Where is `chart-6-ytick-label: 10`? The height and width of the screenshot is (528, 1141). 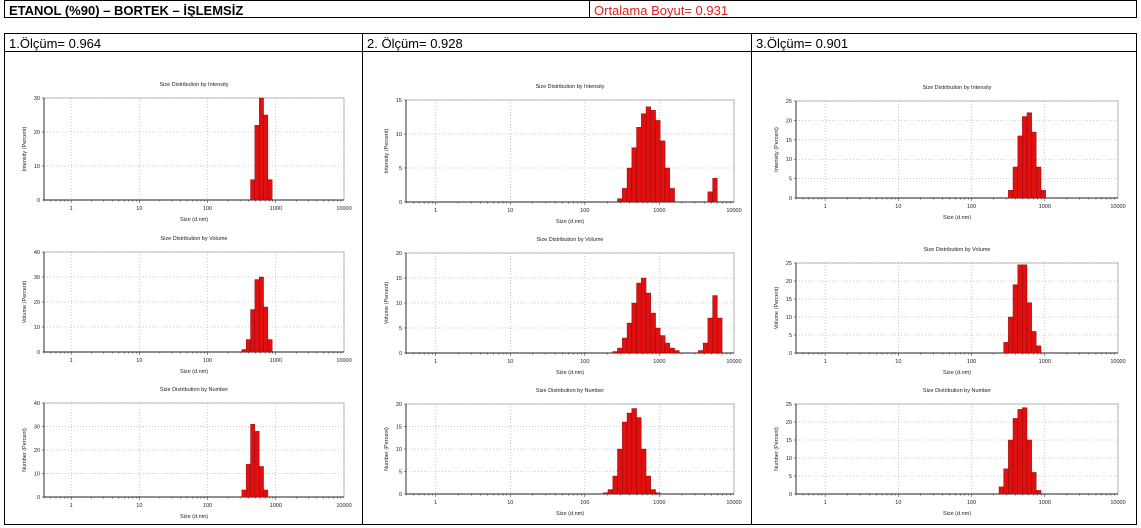 chart-6-ytick-label: 10 is located at coordinates (789, 160).